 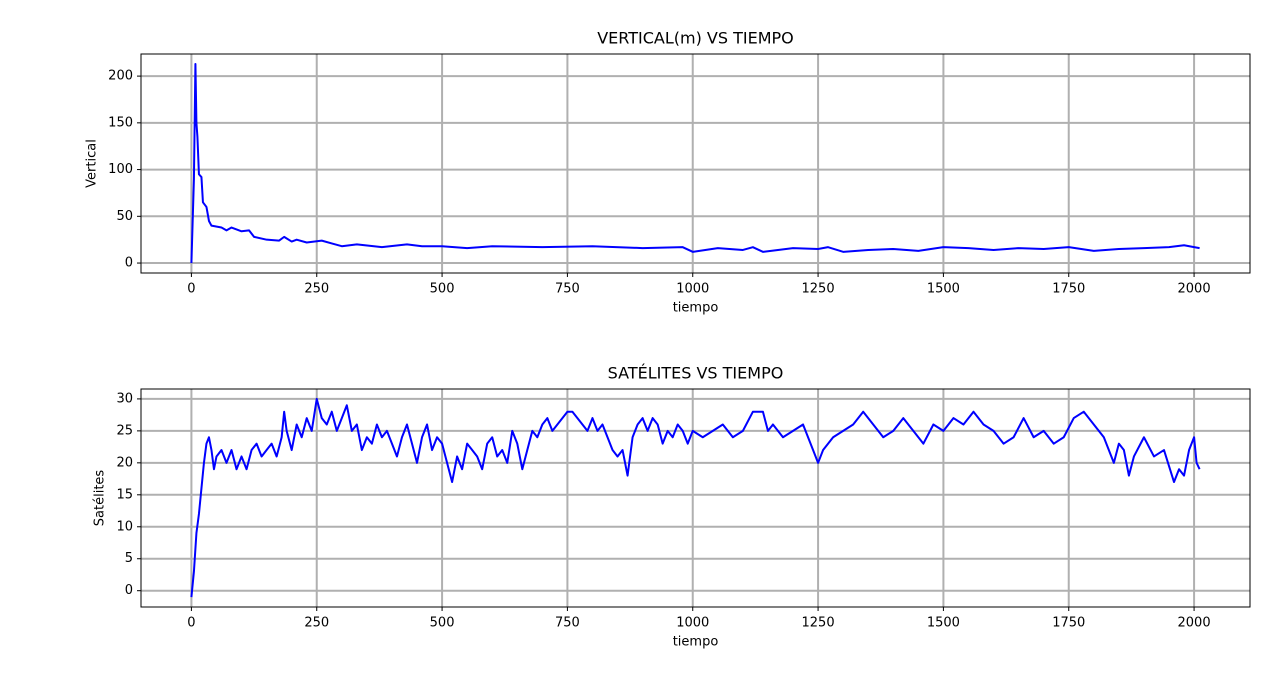 What do you see at coordinates (695, 38) in the screenshot?
I see `chart-title: VERTICAL(m) VS TIEMPO` at bounding box center [695, 38].